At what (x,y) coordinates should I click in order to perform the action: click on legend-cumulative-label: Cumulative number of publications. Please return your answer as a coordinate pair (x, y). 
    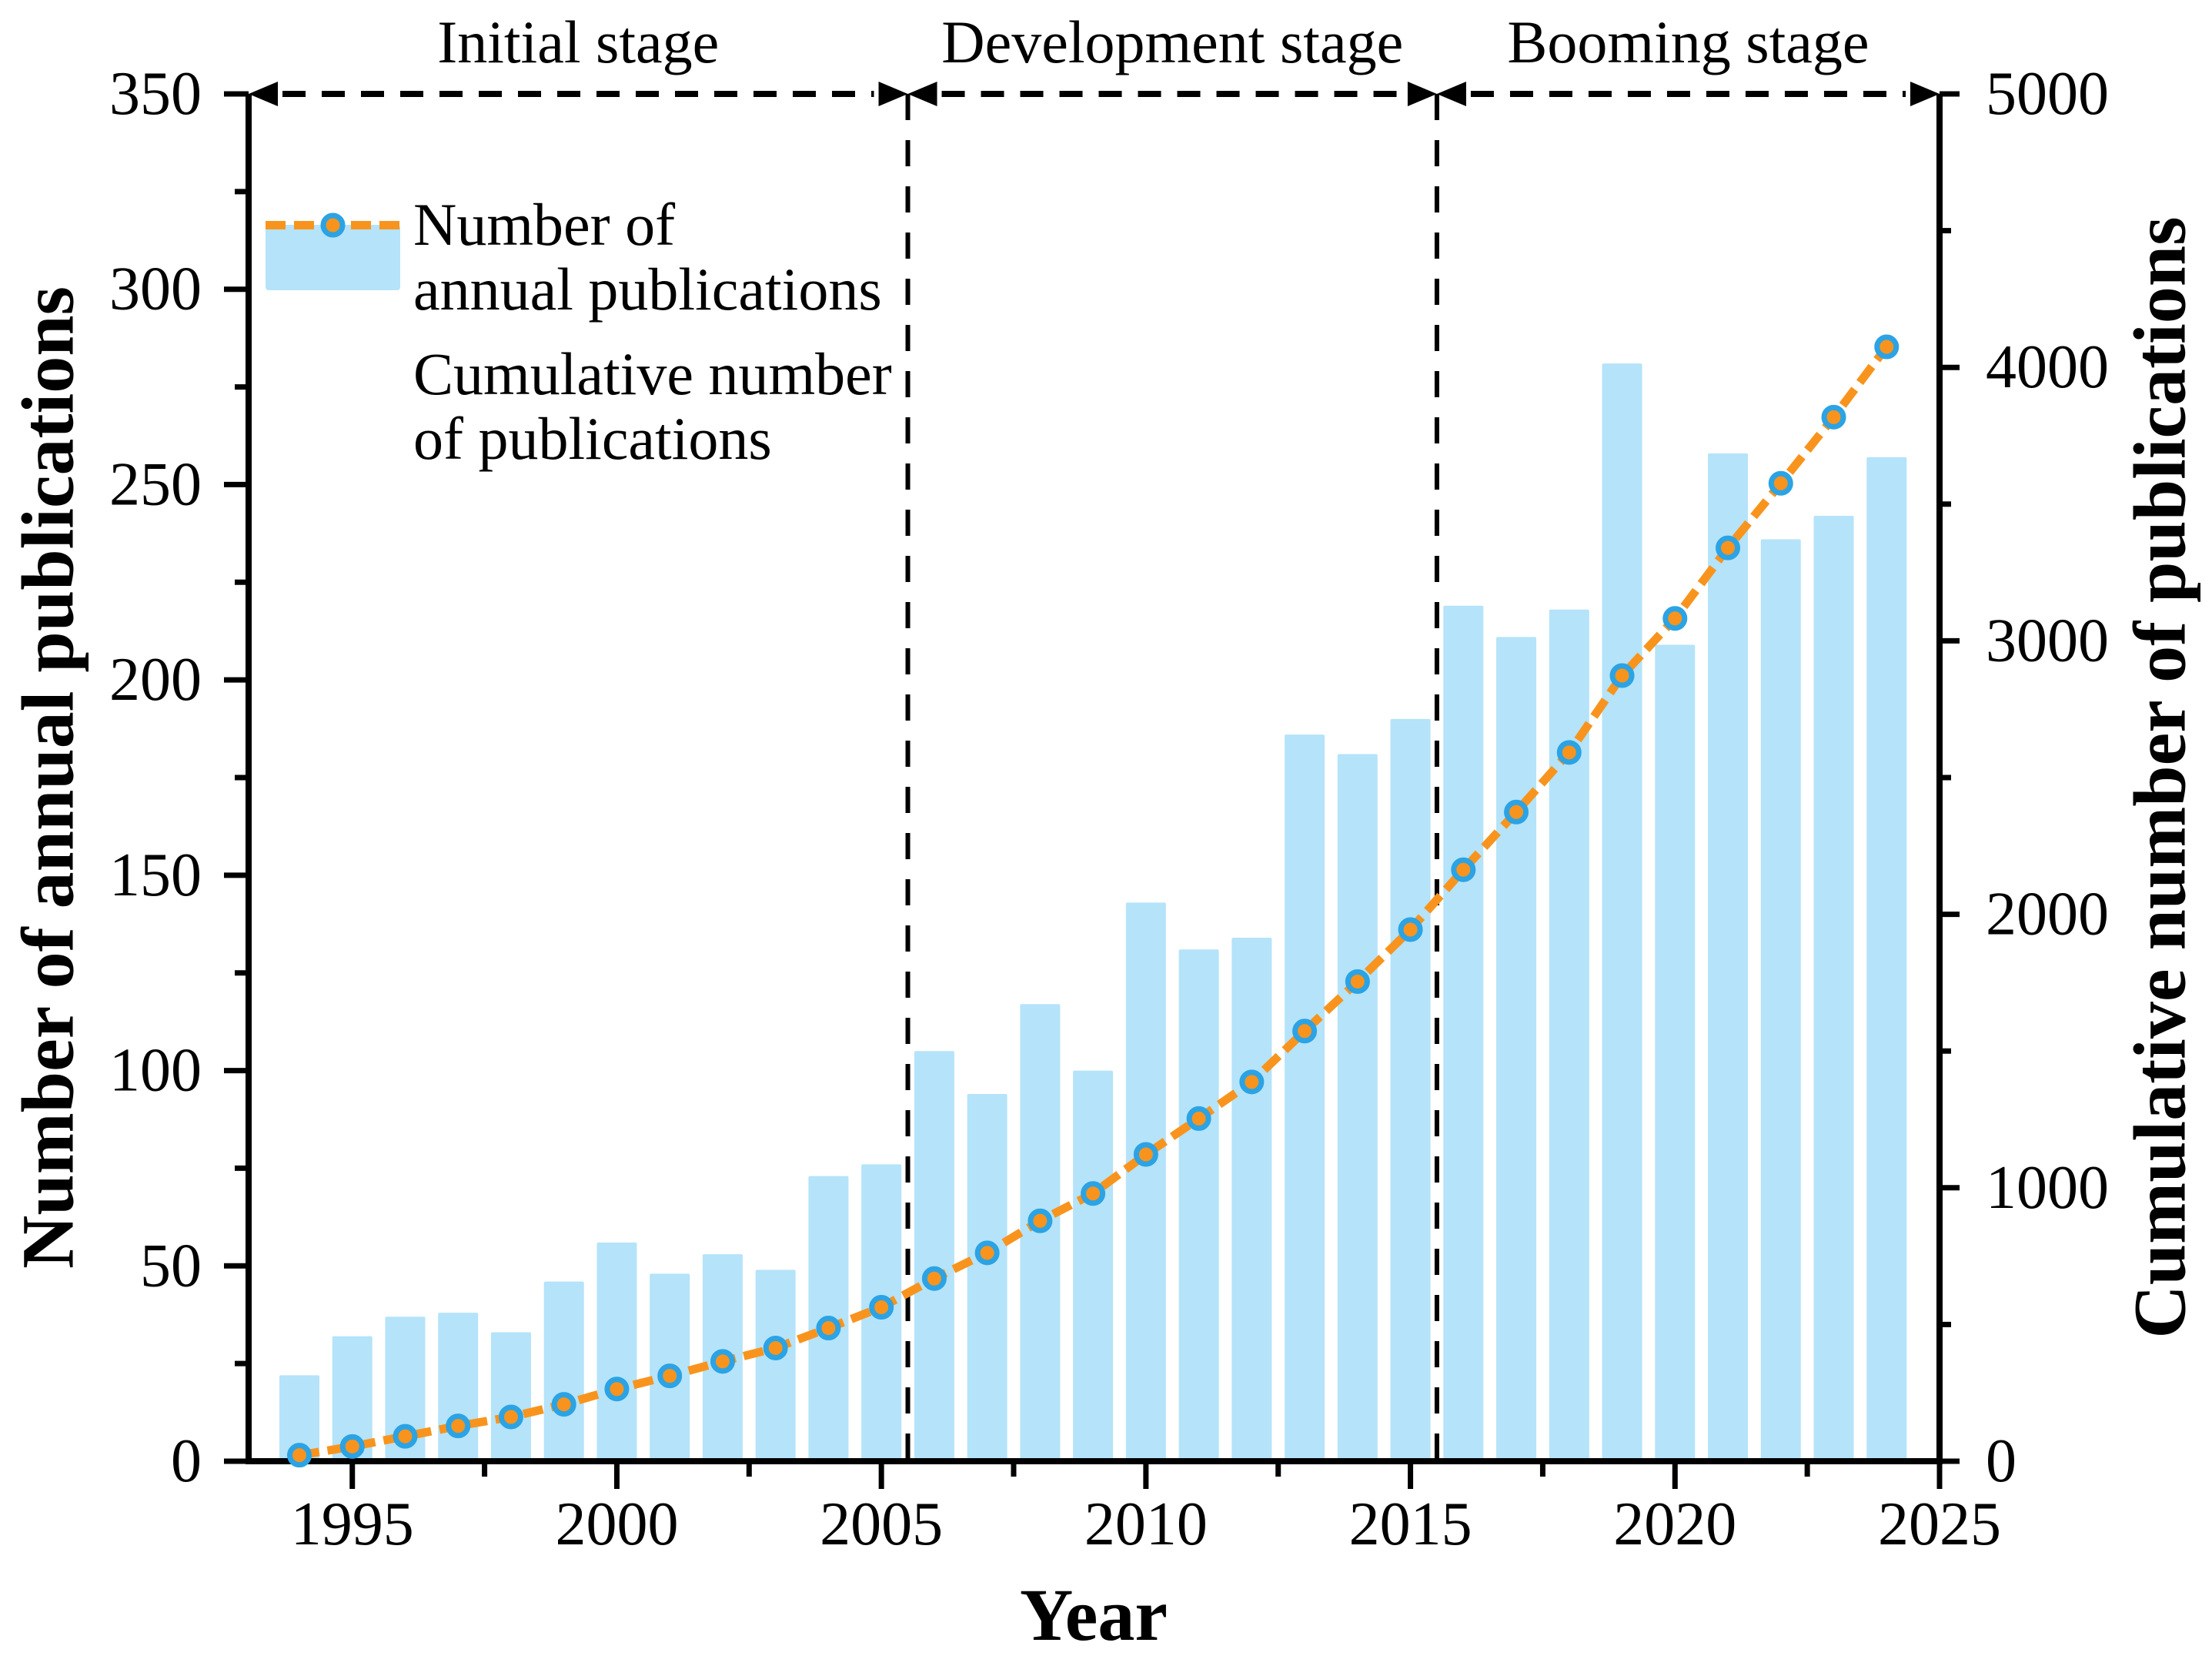
    Looking at the image, I should click on (652, 407).